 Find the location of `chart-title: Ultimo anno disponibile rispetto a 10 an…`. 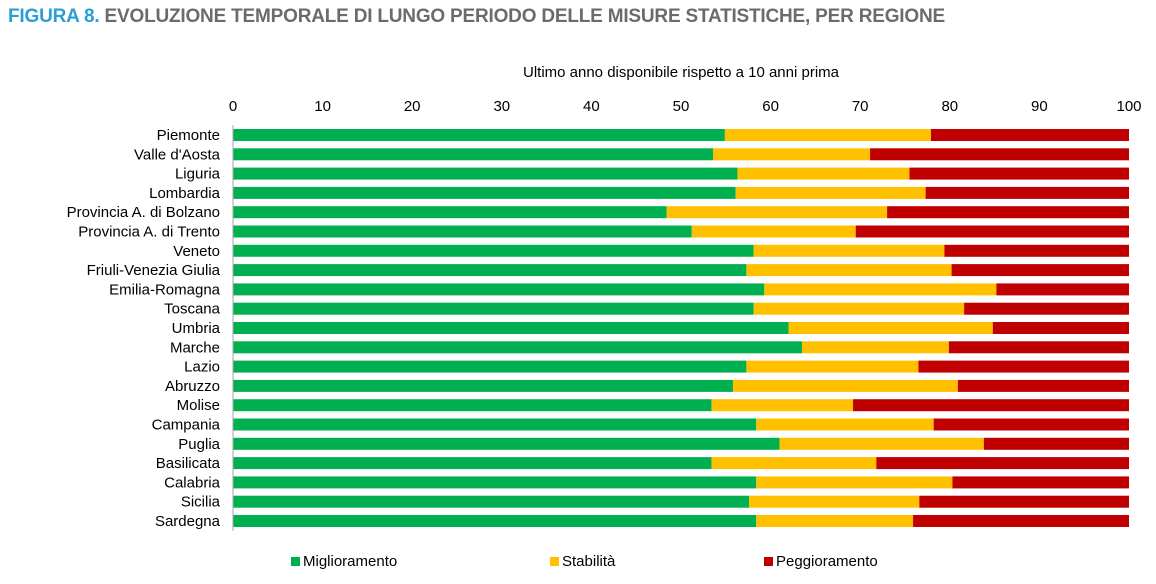

chart-title: Ultimo anno disponibile rispetto a 10 an… is located at coordinates (680, 72).